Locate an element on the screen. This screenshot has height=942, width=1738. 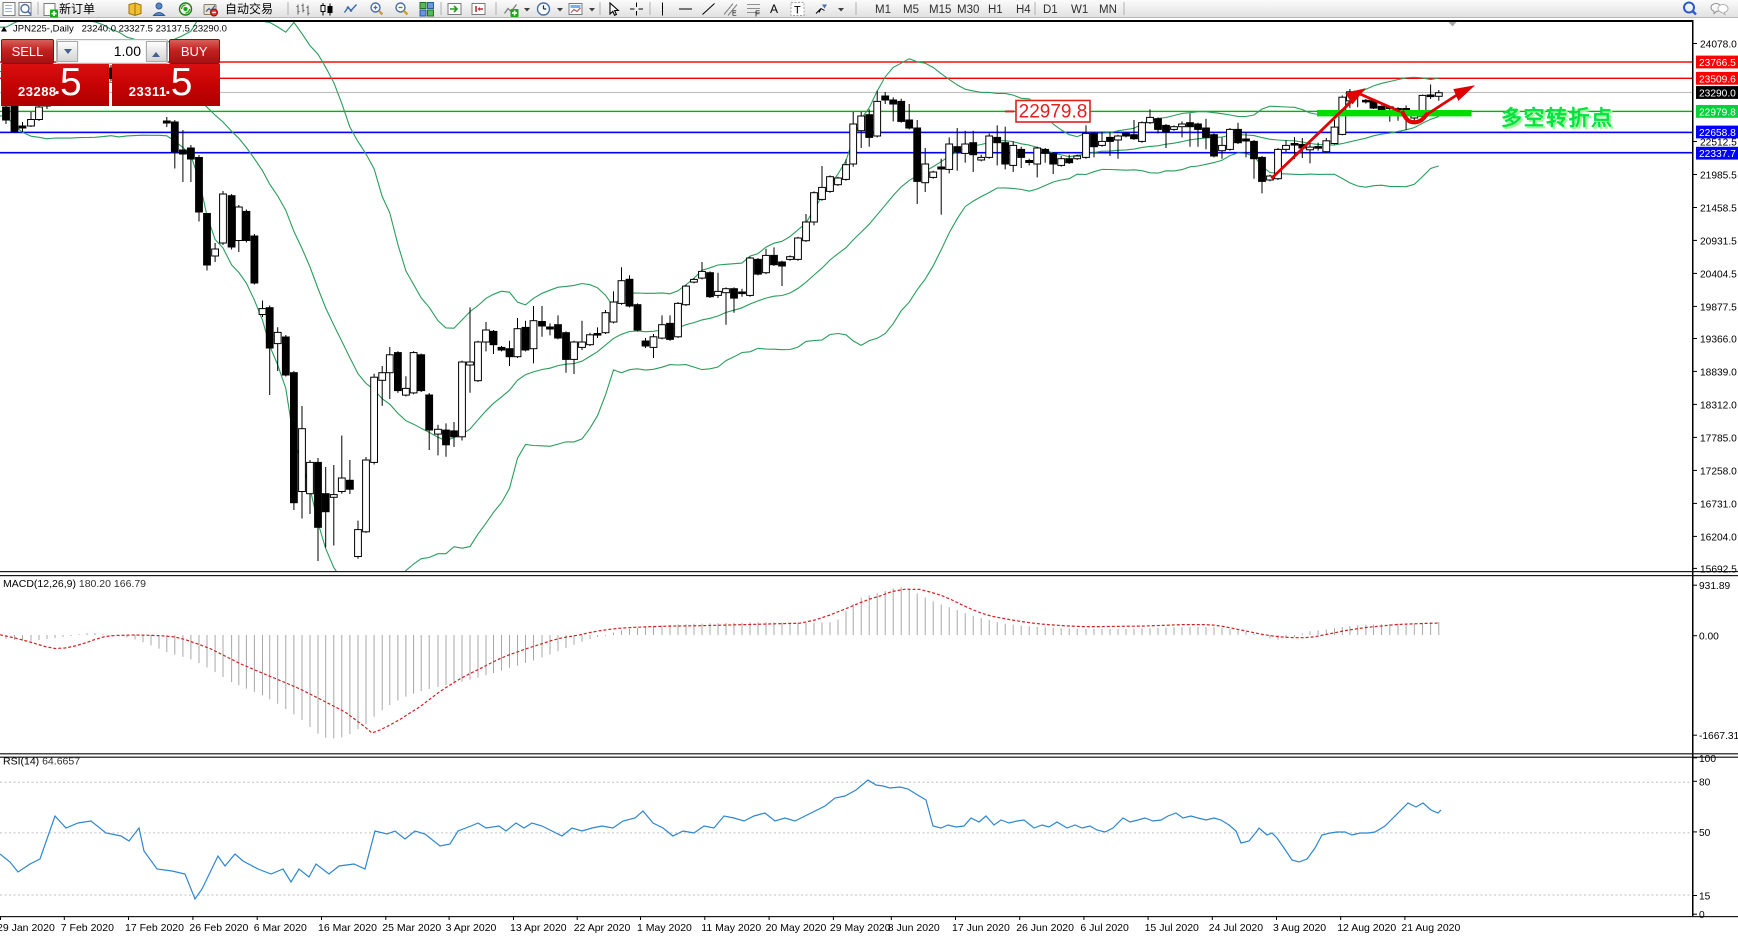
svg-text: M15 is located at coordinates (940, 10).